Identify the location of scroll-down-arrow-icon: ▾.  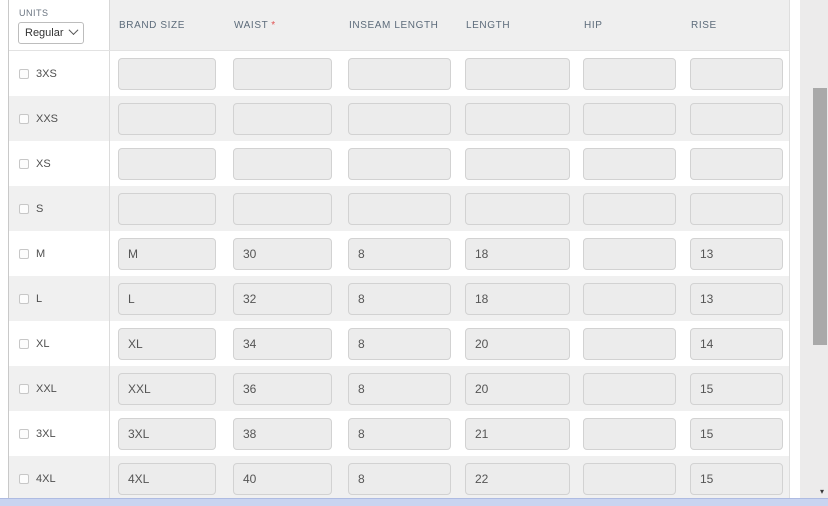
(821, 491).